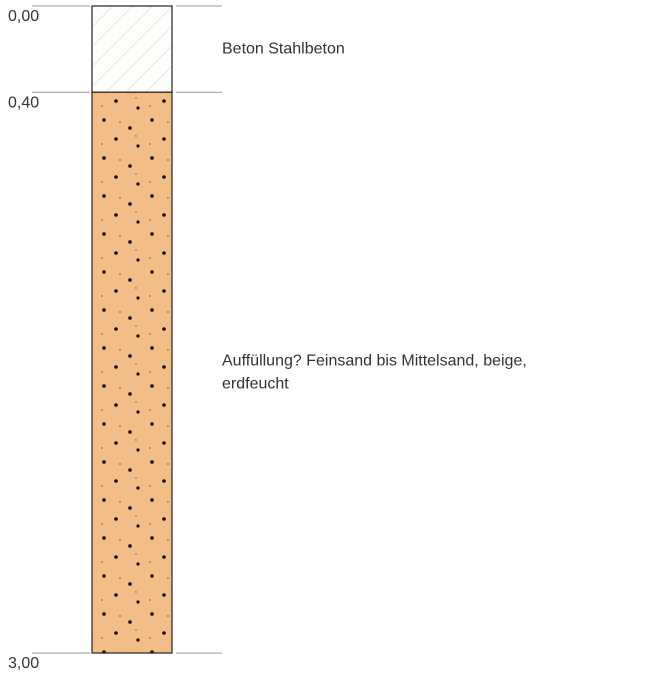 The width and height of the screenshot is (653, 681). What do you see at coordinates (283, 48) in the screenshot?
I see `layer-description: Beton Stahlbeton` at bounding box center [283, 48].